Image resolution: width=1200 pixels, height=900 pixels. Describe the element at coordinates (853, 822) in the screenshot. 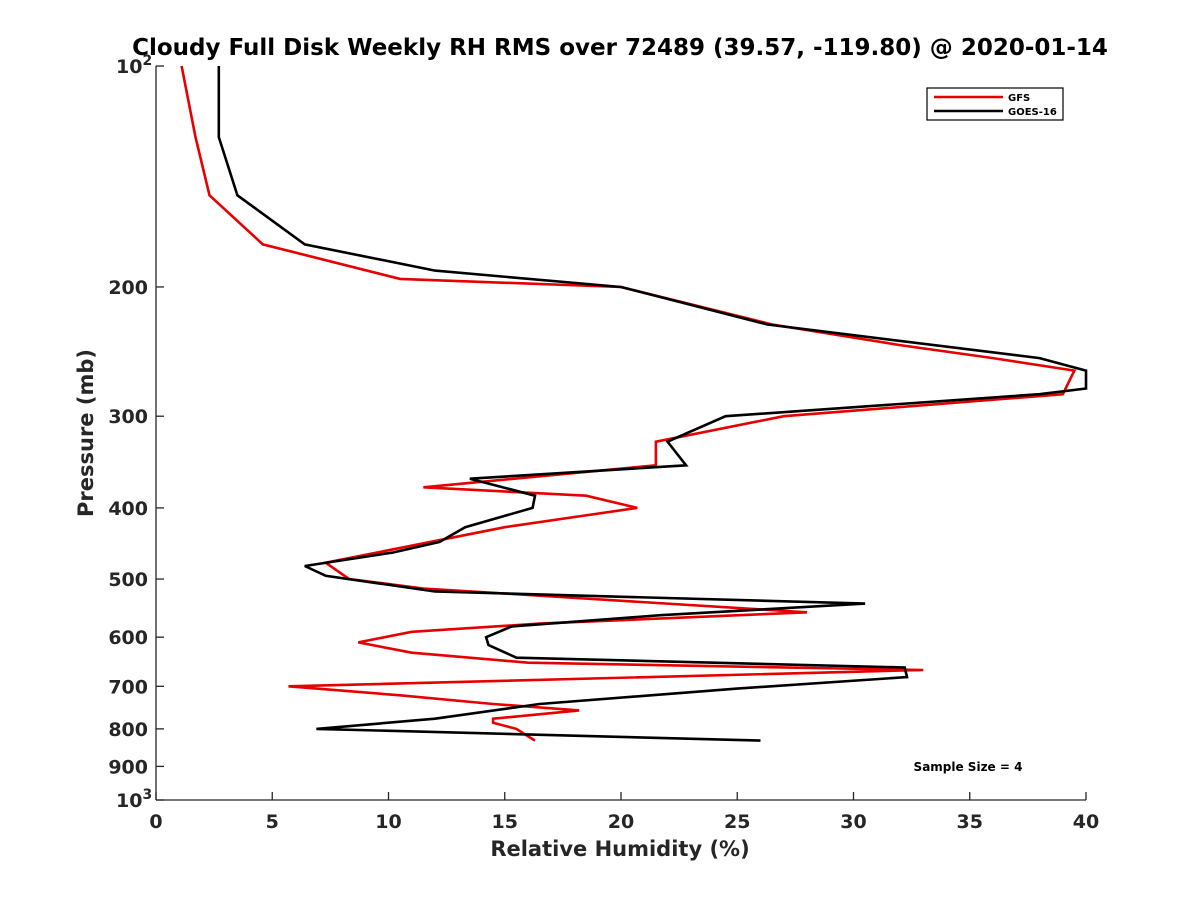

I see `x-tick-label: 30` at that location.